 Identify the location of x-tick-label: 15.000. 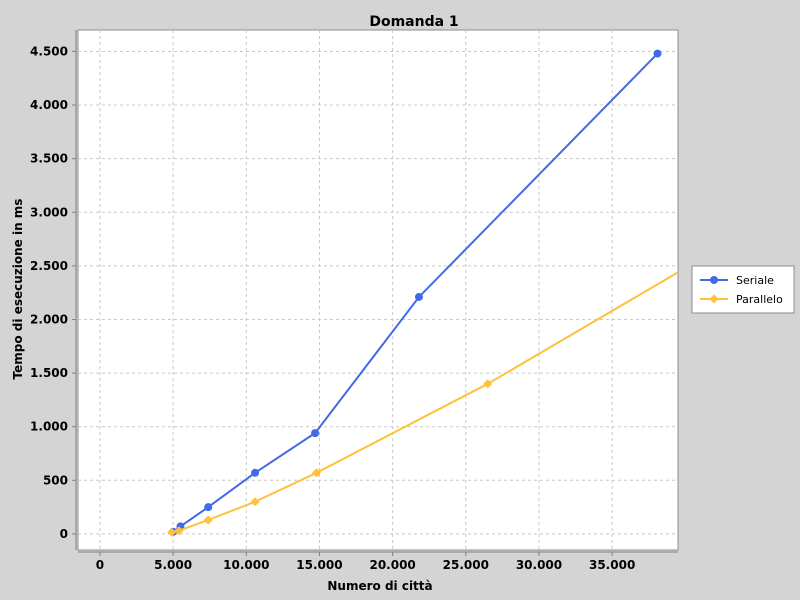
(319, 565).